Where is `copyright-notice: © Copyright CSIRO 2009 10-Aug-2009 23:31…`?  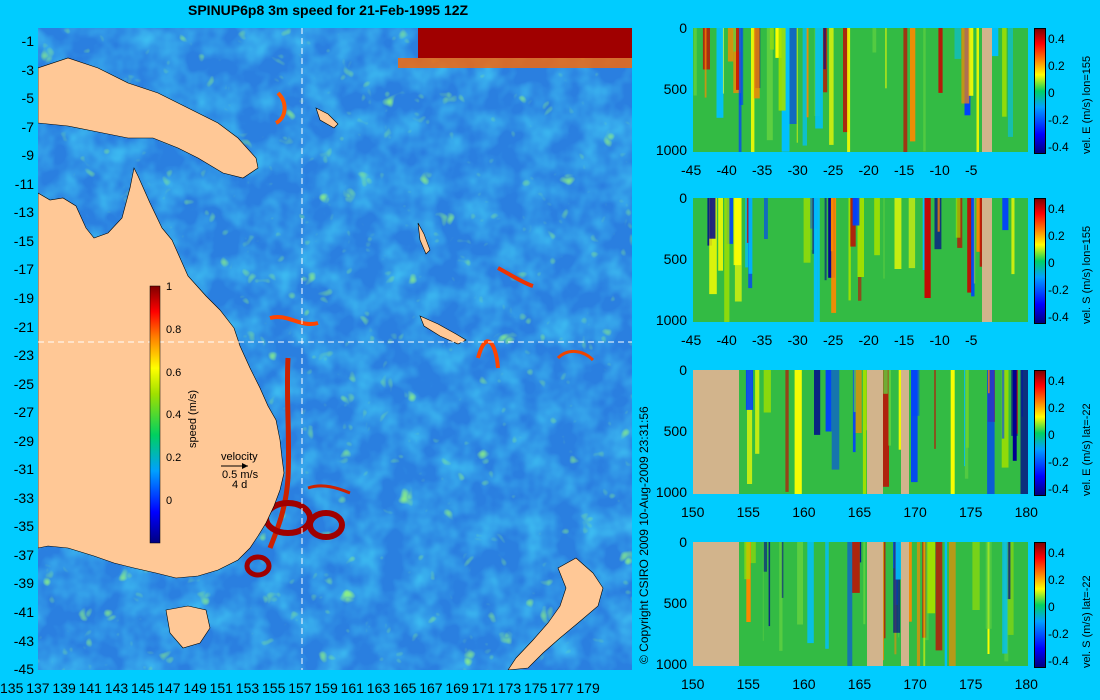
copyright-notice: © Copyright CSIRO 2009 10-Aug-2009 23:31… is located at coordinates (644, 535).